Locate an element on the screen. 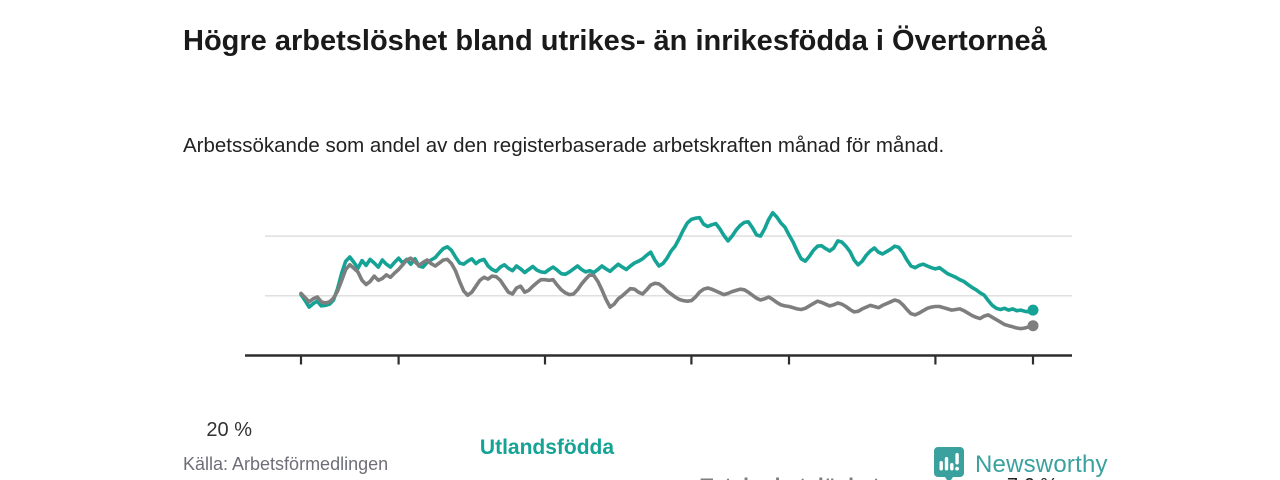 Image resolution: width=1280 pixels, height=480 pixels. series-label-utlandsfodda: Utlandsfödda is located at coordinates (547, 447).